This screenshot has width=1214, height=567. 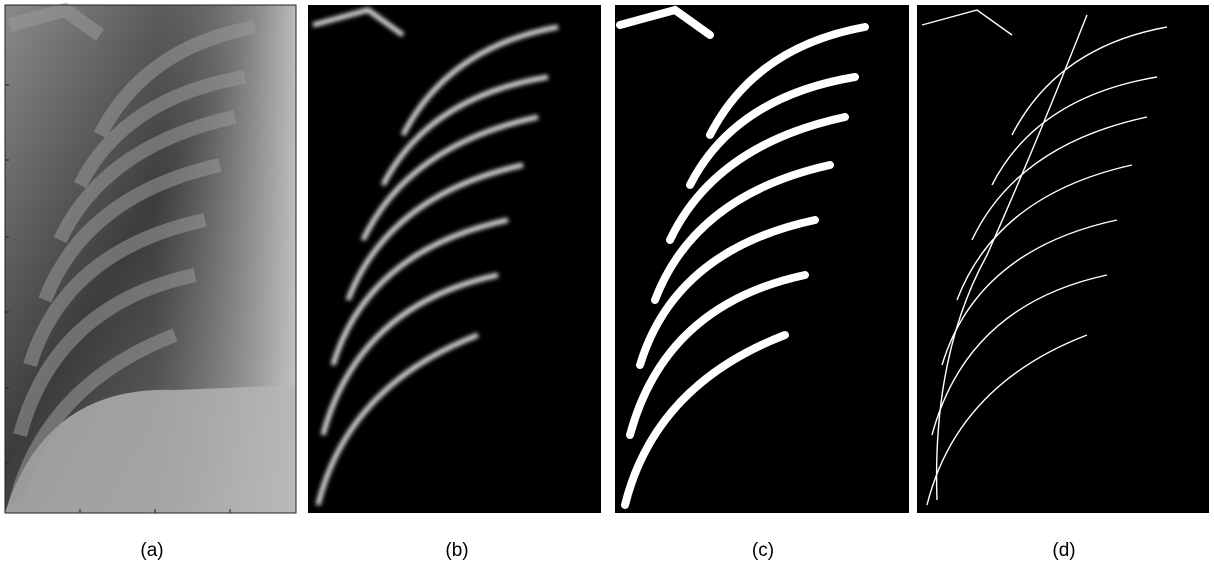 I want to click on diaphragm, so click(x=150, y=449).